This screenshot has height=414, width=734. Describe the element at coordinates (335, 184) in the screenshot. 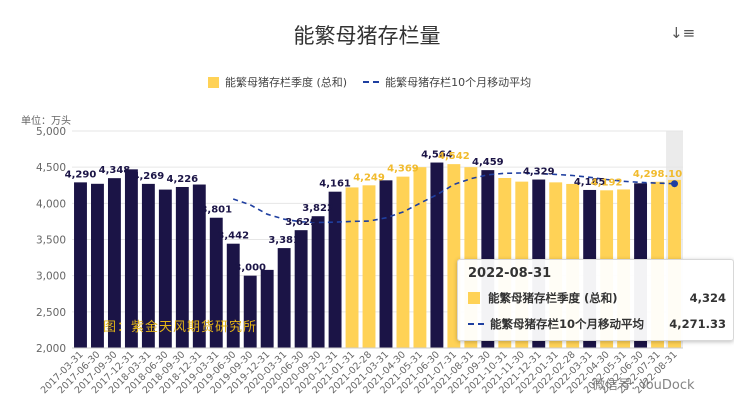

I see `data-label: 4,161` at that location.